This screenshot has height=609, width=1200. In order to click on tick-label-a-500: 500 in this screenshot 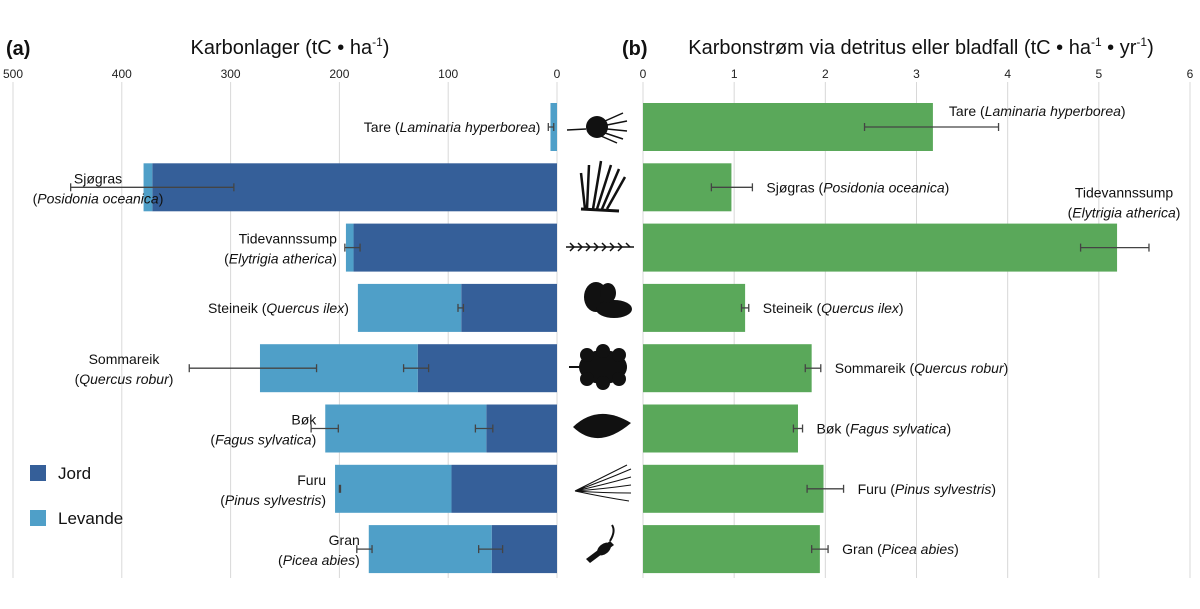, I will do `click(13, 74)`.